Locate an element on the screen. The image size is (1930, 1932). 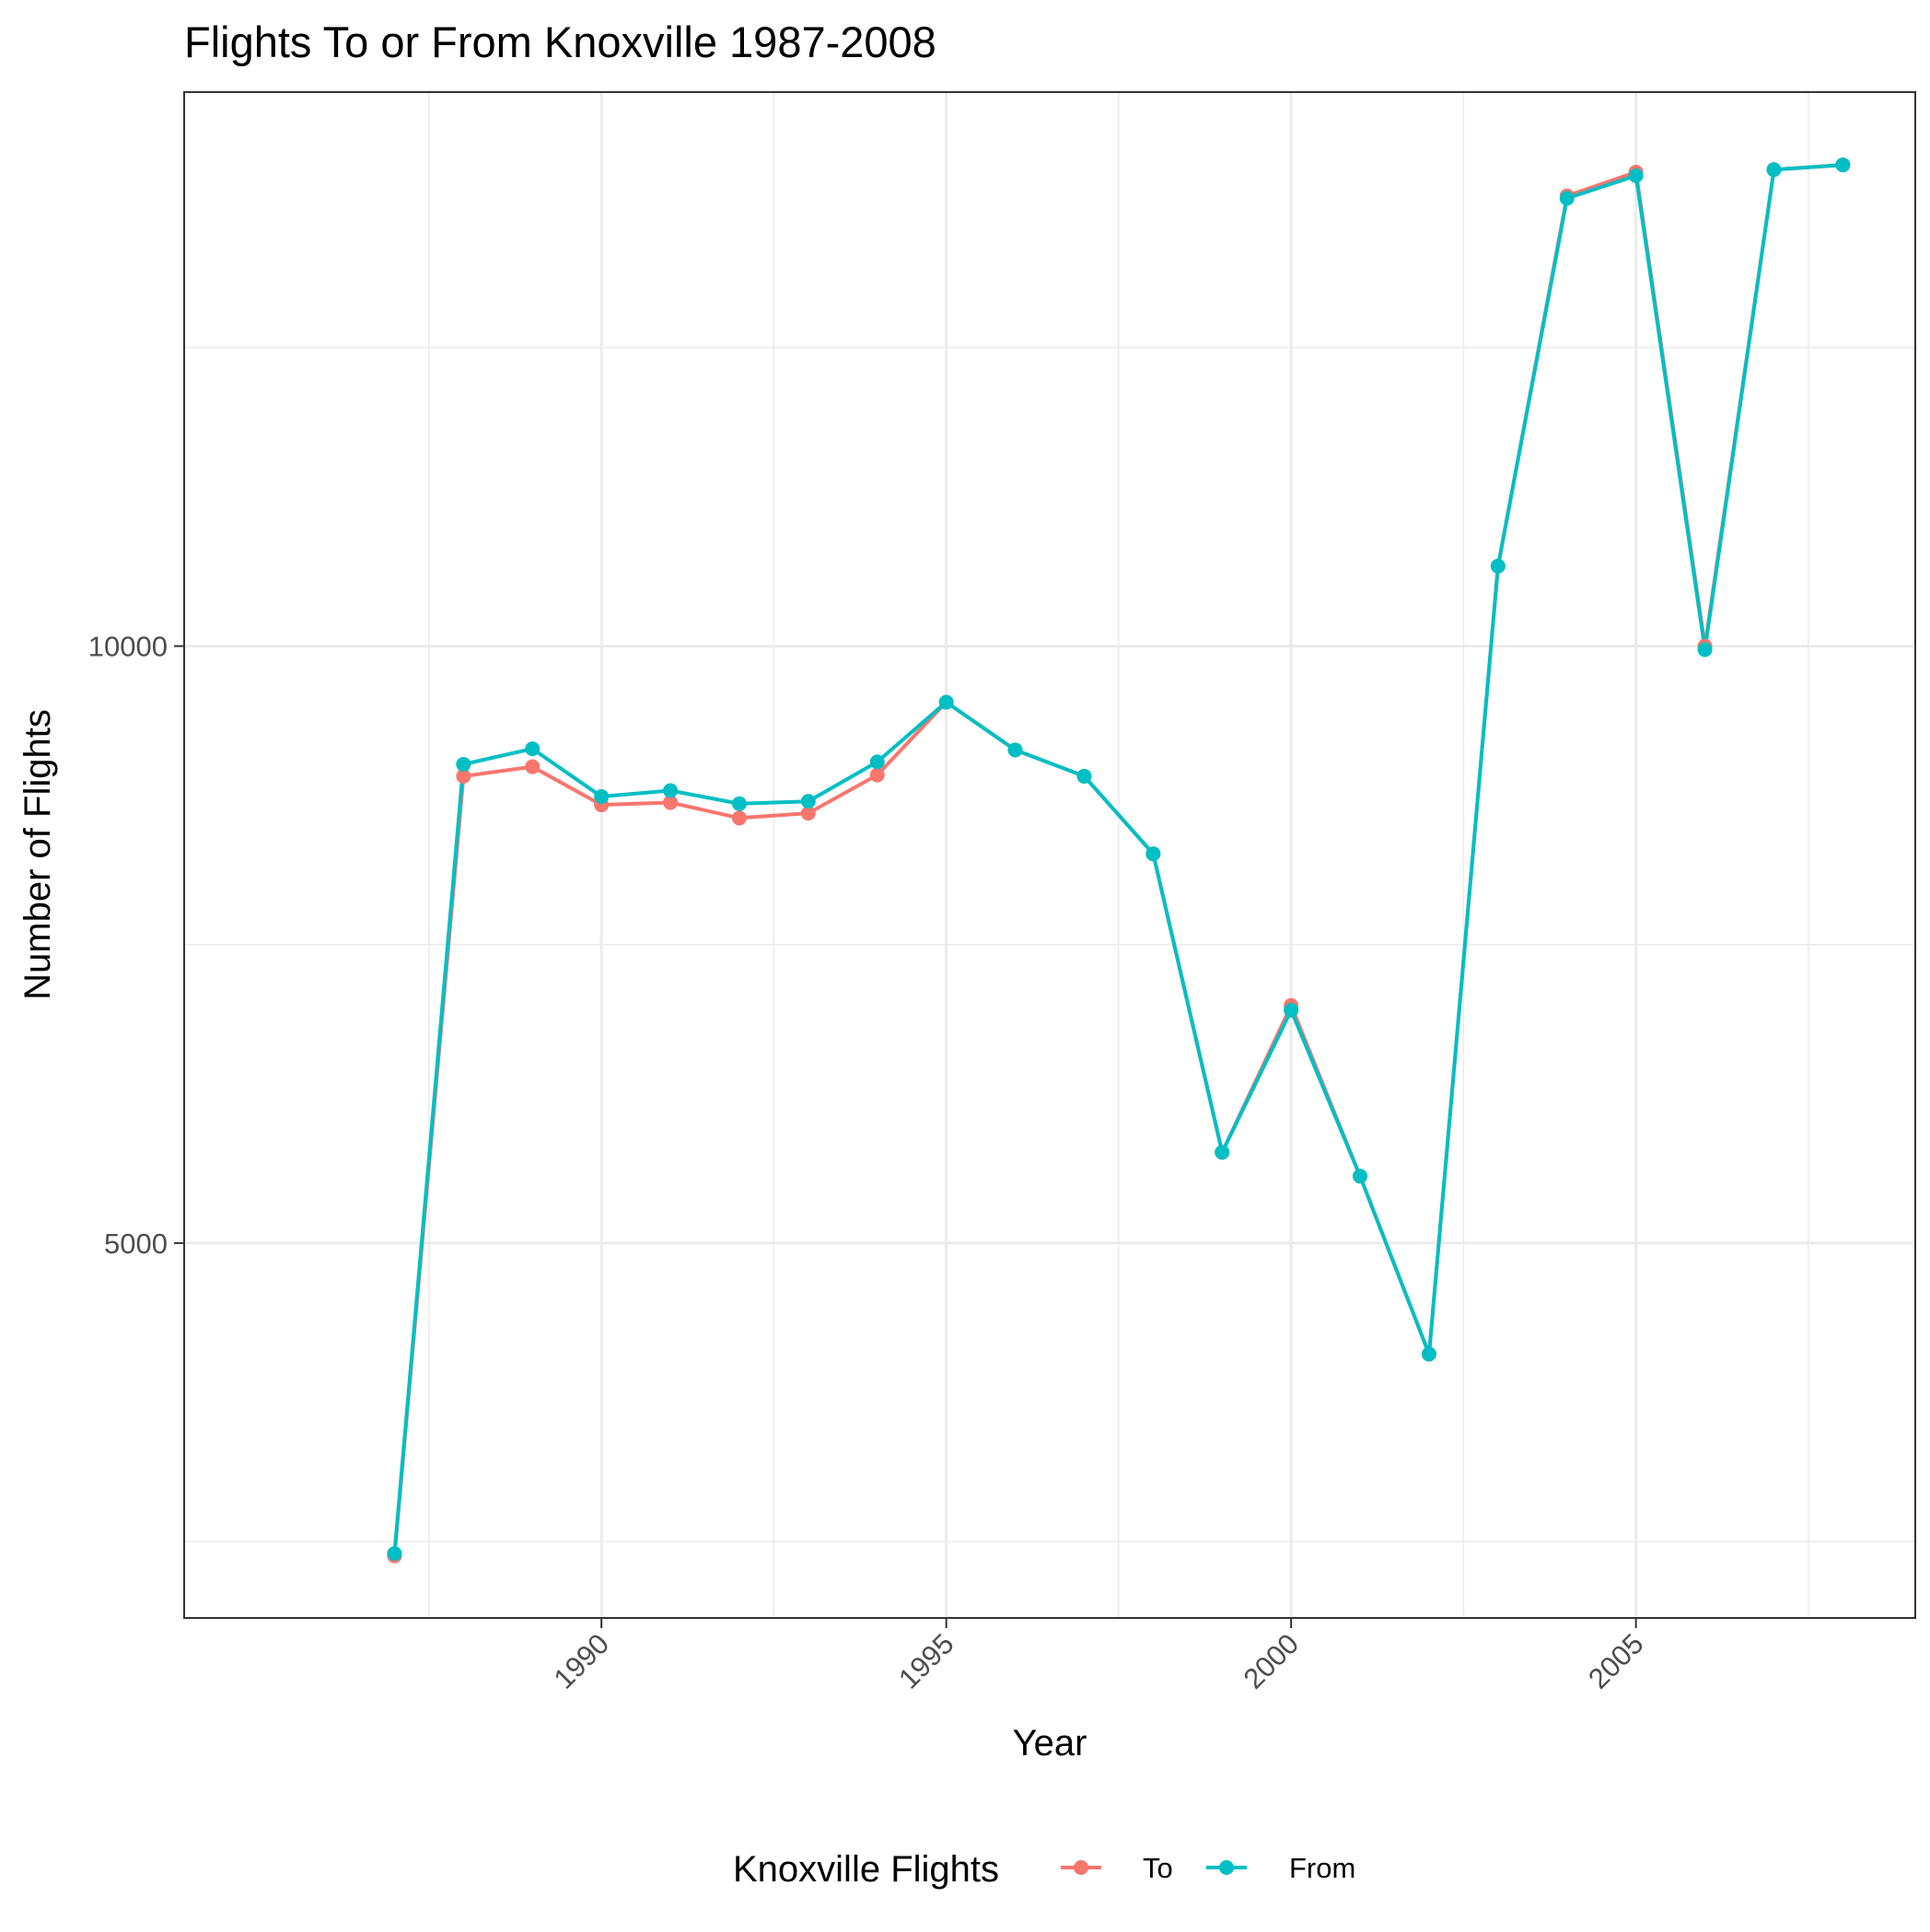
y-tick-label: 10000 is located at coordinates (128, 647).